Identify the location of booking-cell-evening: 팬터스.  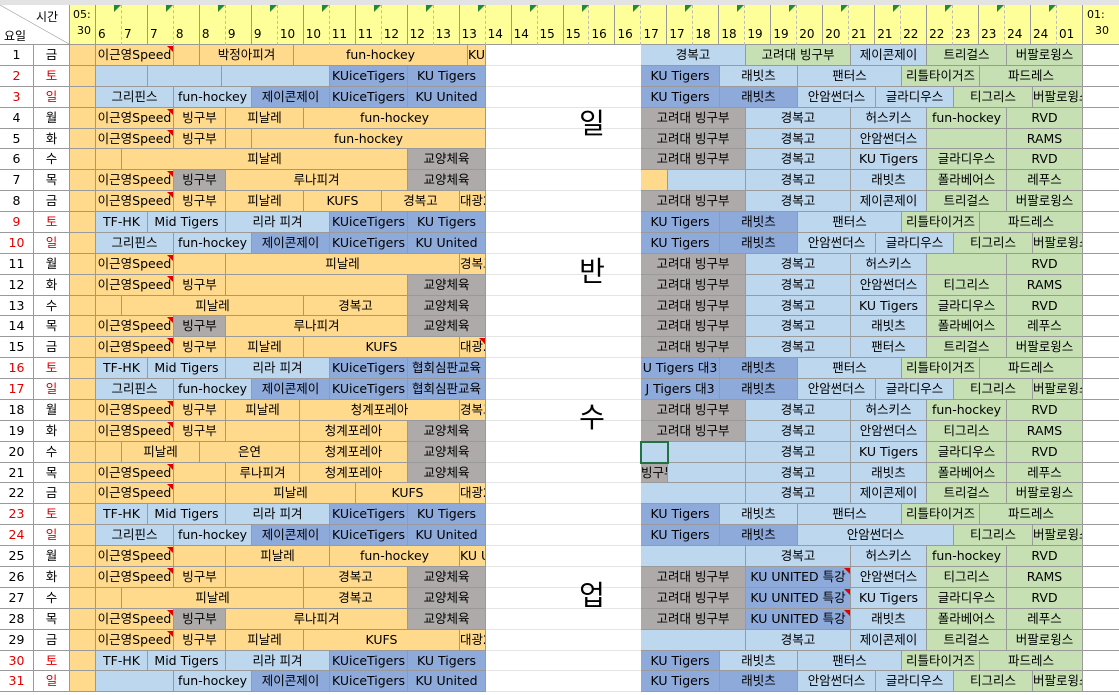
(850, 515).